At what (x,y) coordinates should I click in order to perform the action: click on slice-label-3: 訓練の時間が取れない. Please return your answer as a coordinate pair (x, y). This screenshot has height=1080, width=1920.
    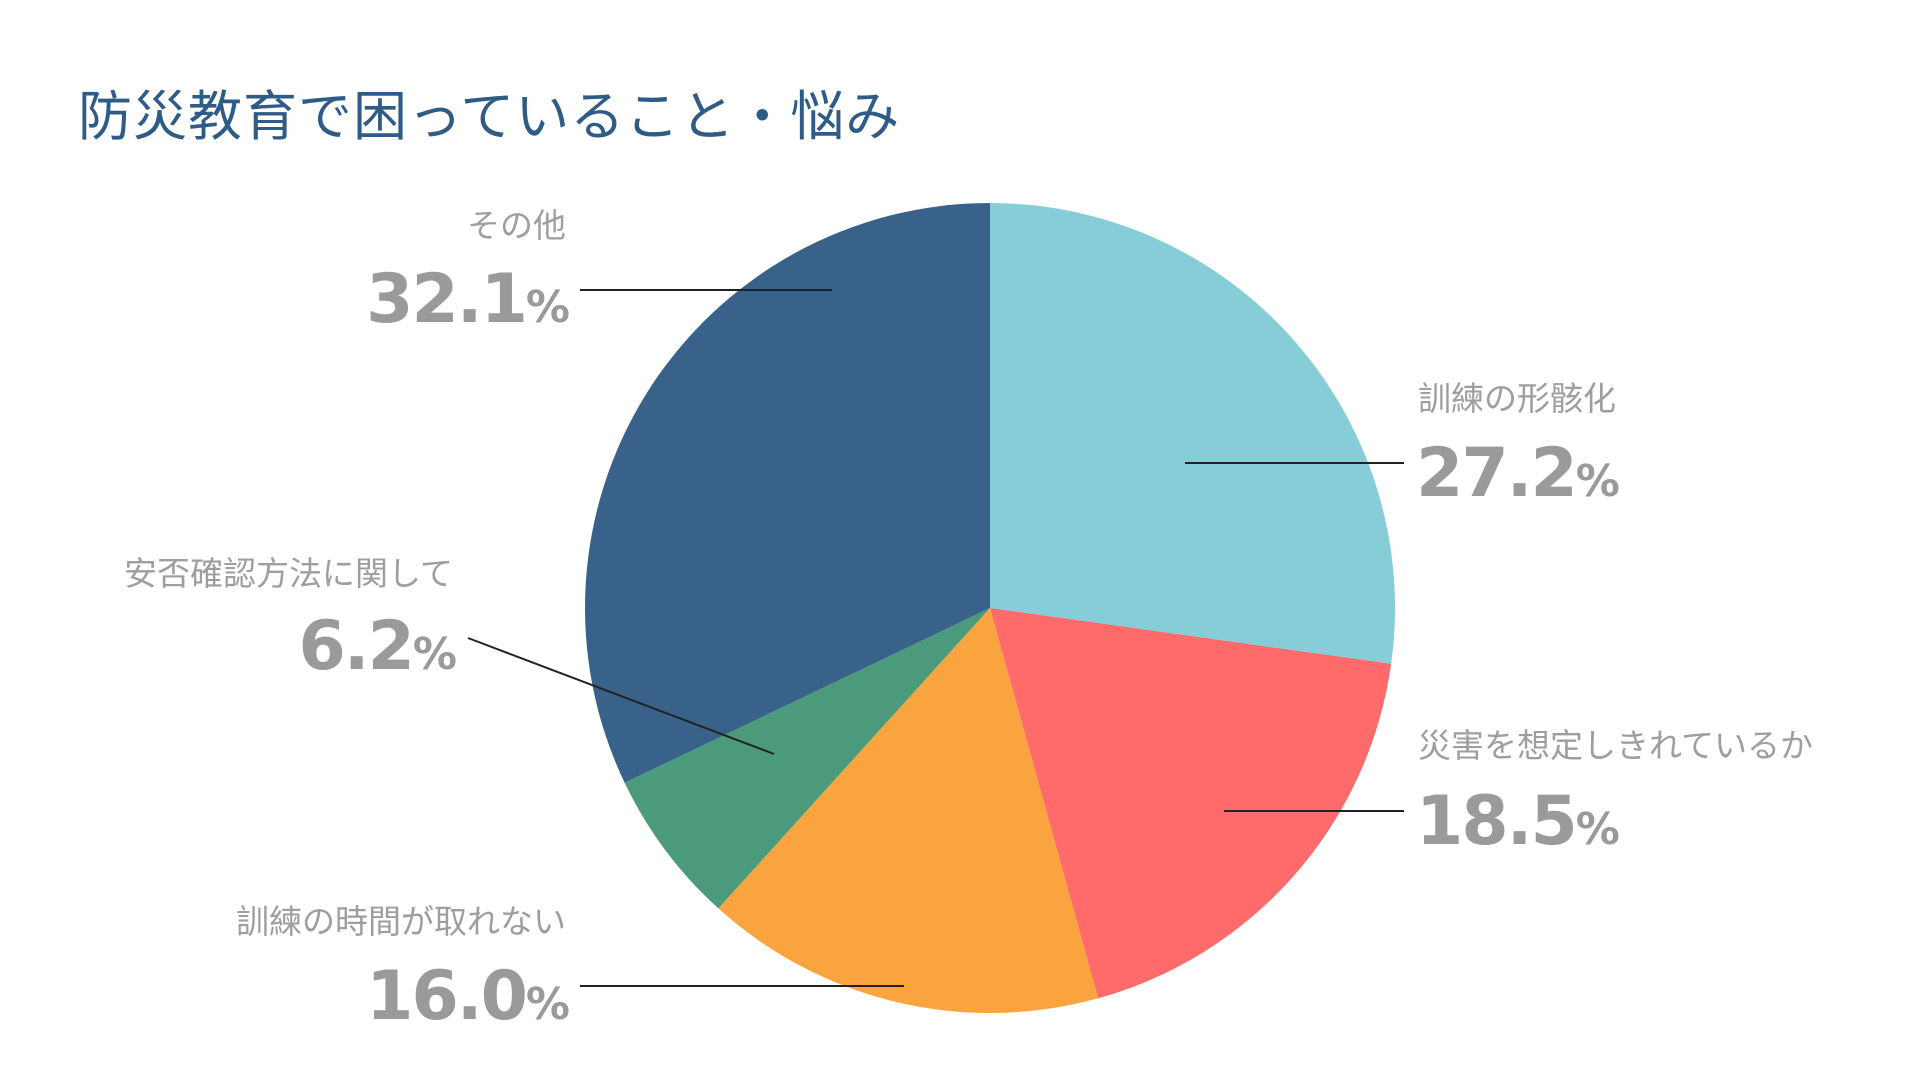
    Looking at the image, I should click on (401, 921).